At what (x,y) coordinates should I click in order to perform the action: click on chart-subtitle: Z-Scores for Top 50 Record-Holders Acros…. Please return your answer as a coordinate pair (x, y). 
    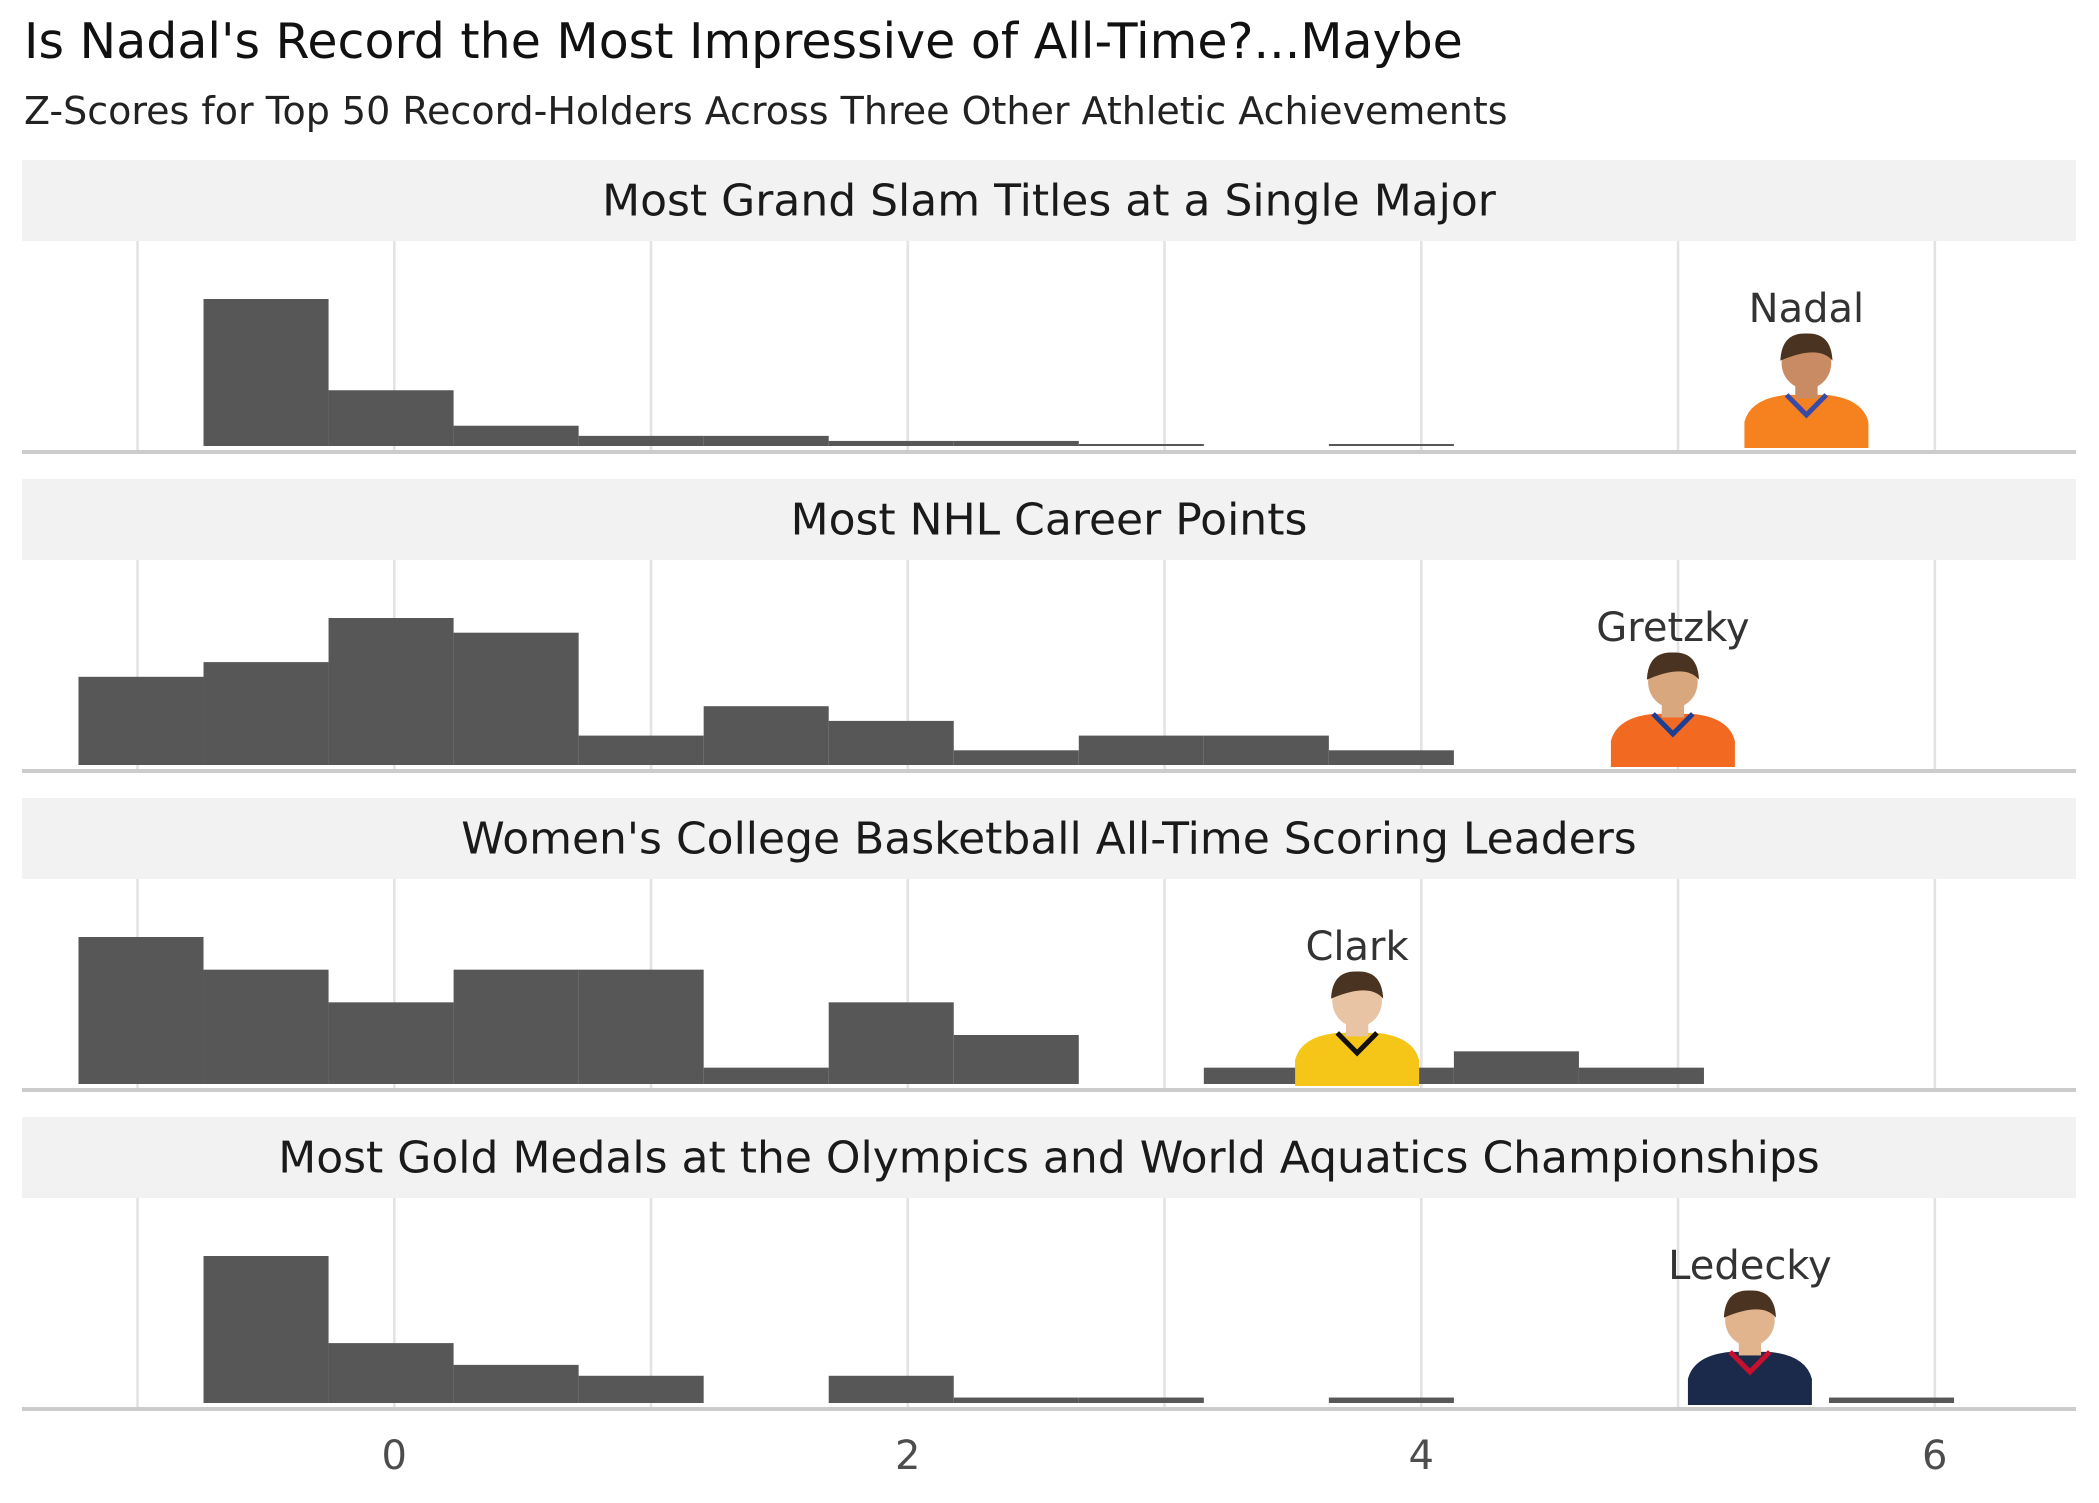
    Looking at the image, I should click on (766, 111).